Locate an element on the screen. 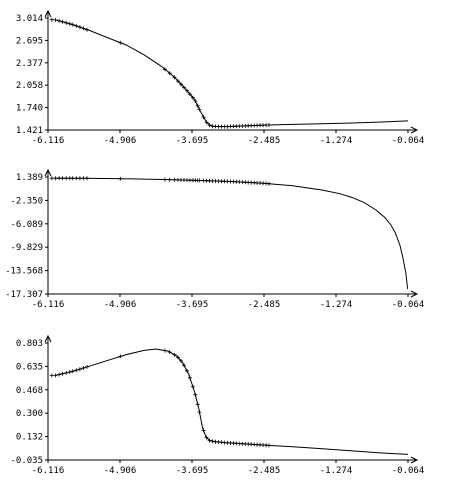  y-tick-label: -17.307 is located at coordinates (24, 295).